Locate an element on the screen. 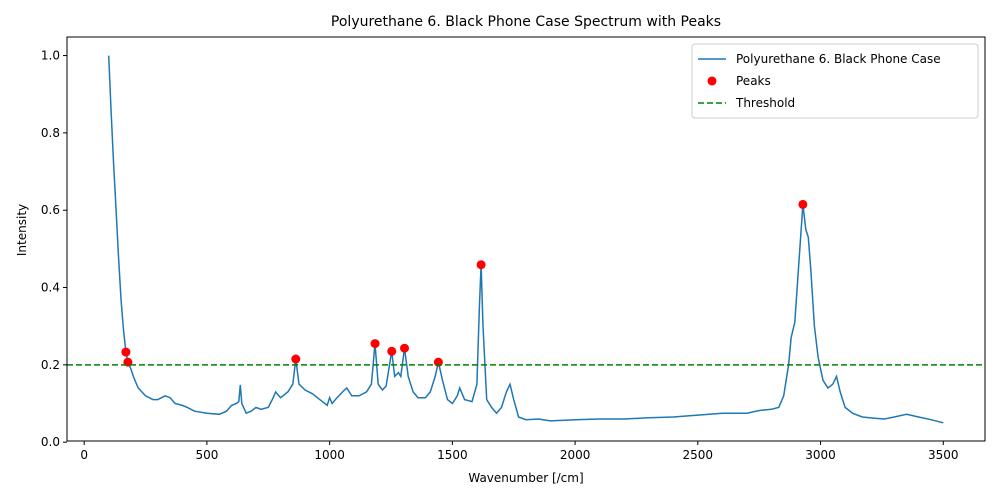 This screenshot has width=1000, height=504. x-tick-label: 0 is located at coordinates (84, 455).